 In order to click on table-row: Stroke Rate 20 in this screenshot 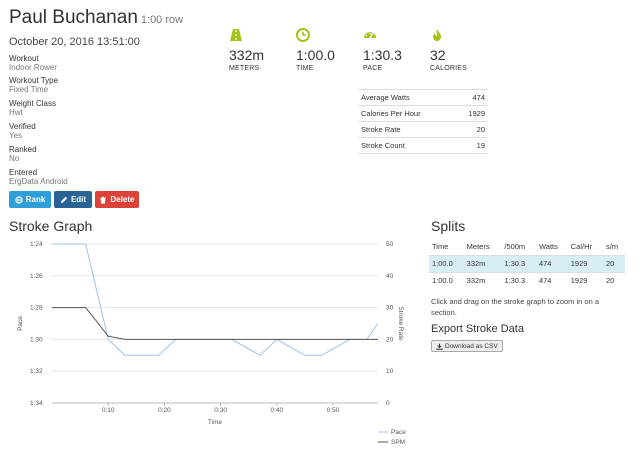, I will do `click(423, 129)`.